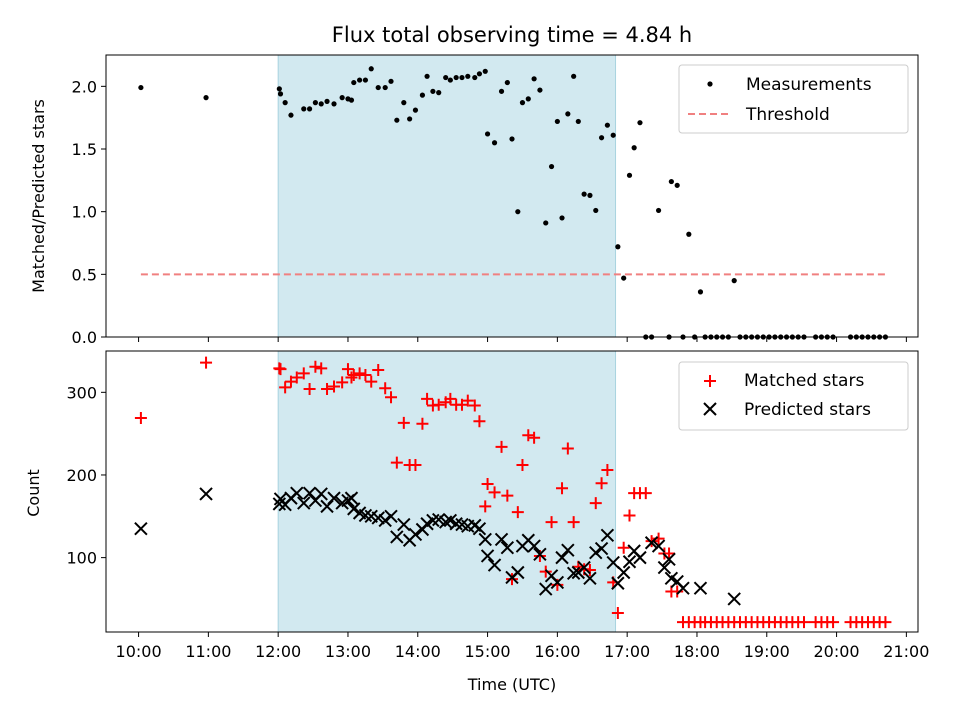 The image size is (960, 720). Describe the element at coordinates (81, 475) in the screenshot. I see `y-tick-label: 200` at that location.